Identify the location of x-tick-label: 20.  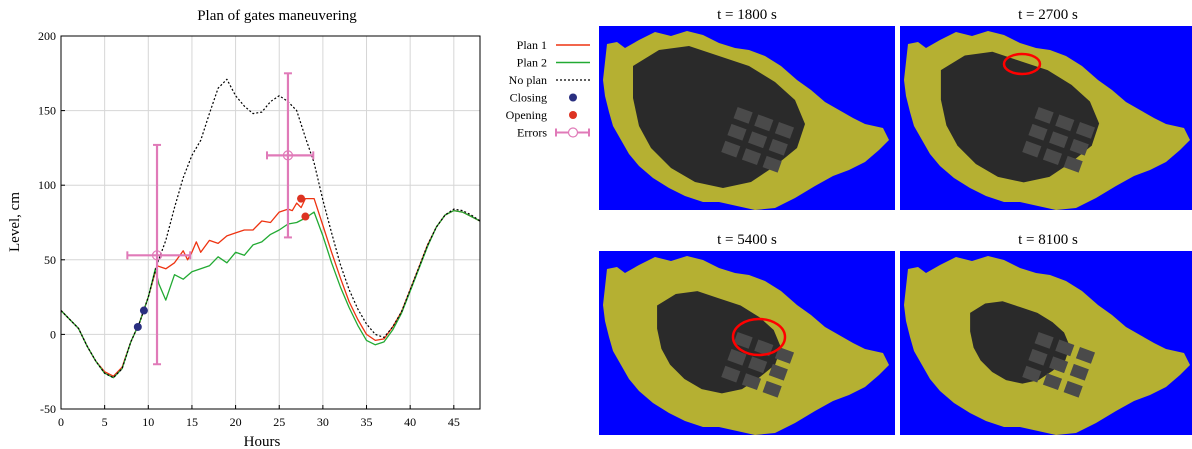
(236, 422).